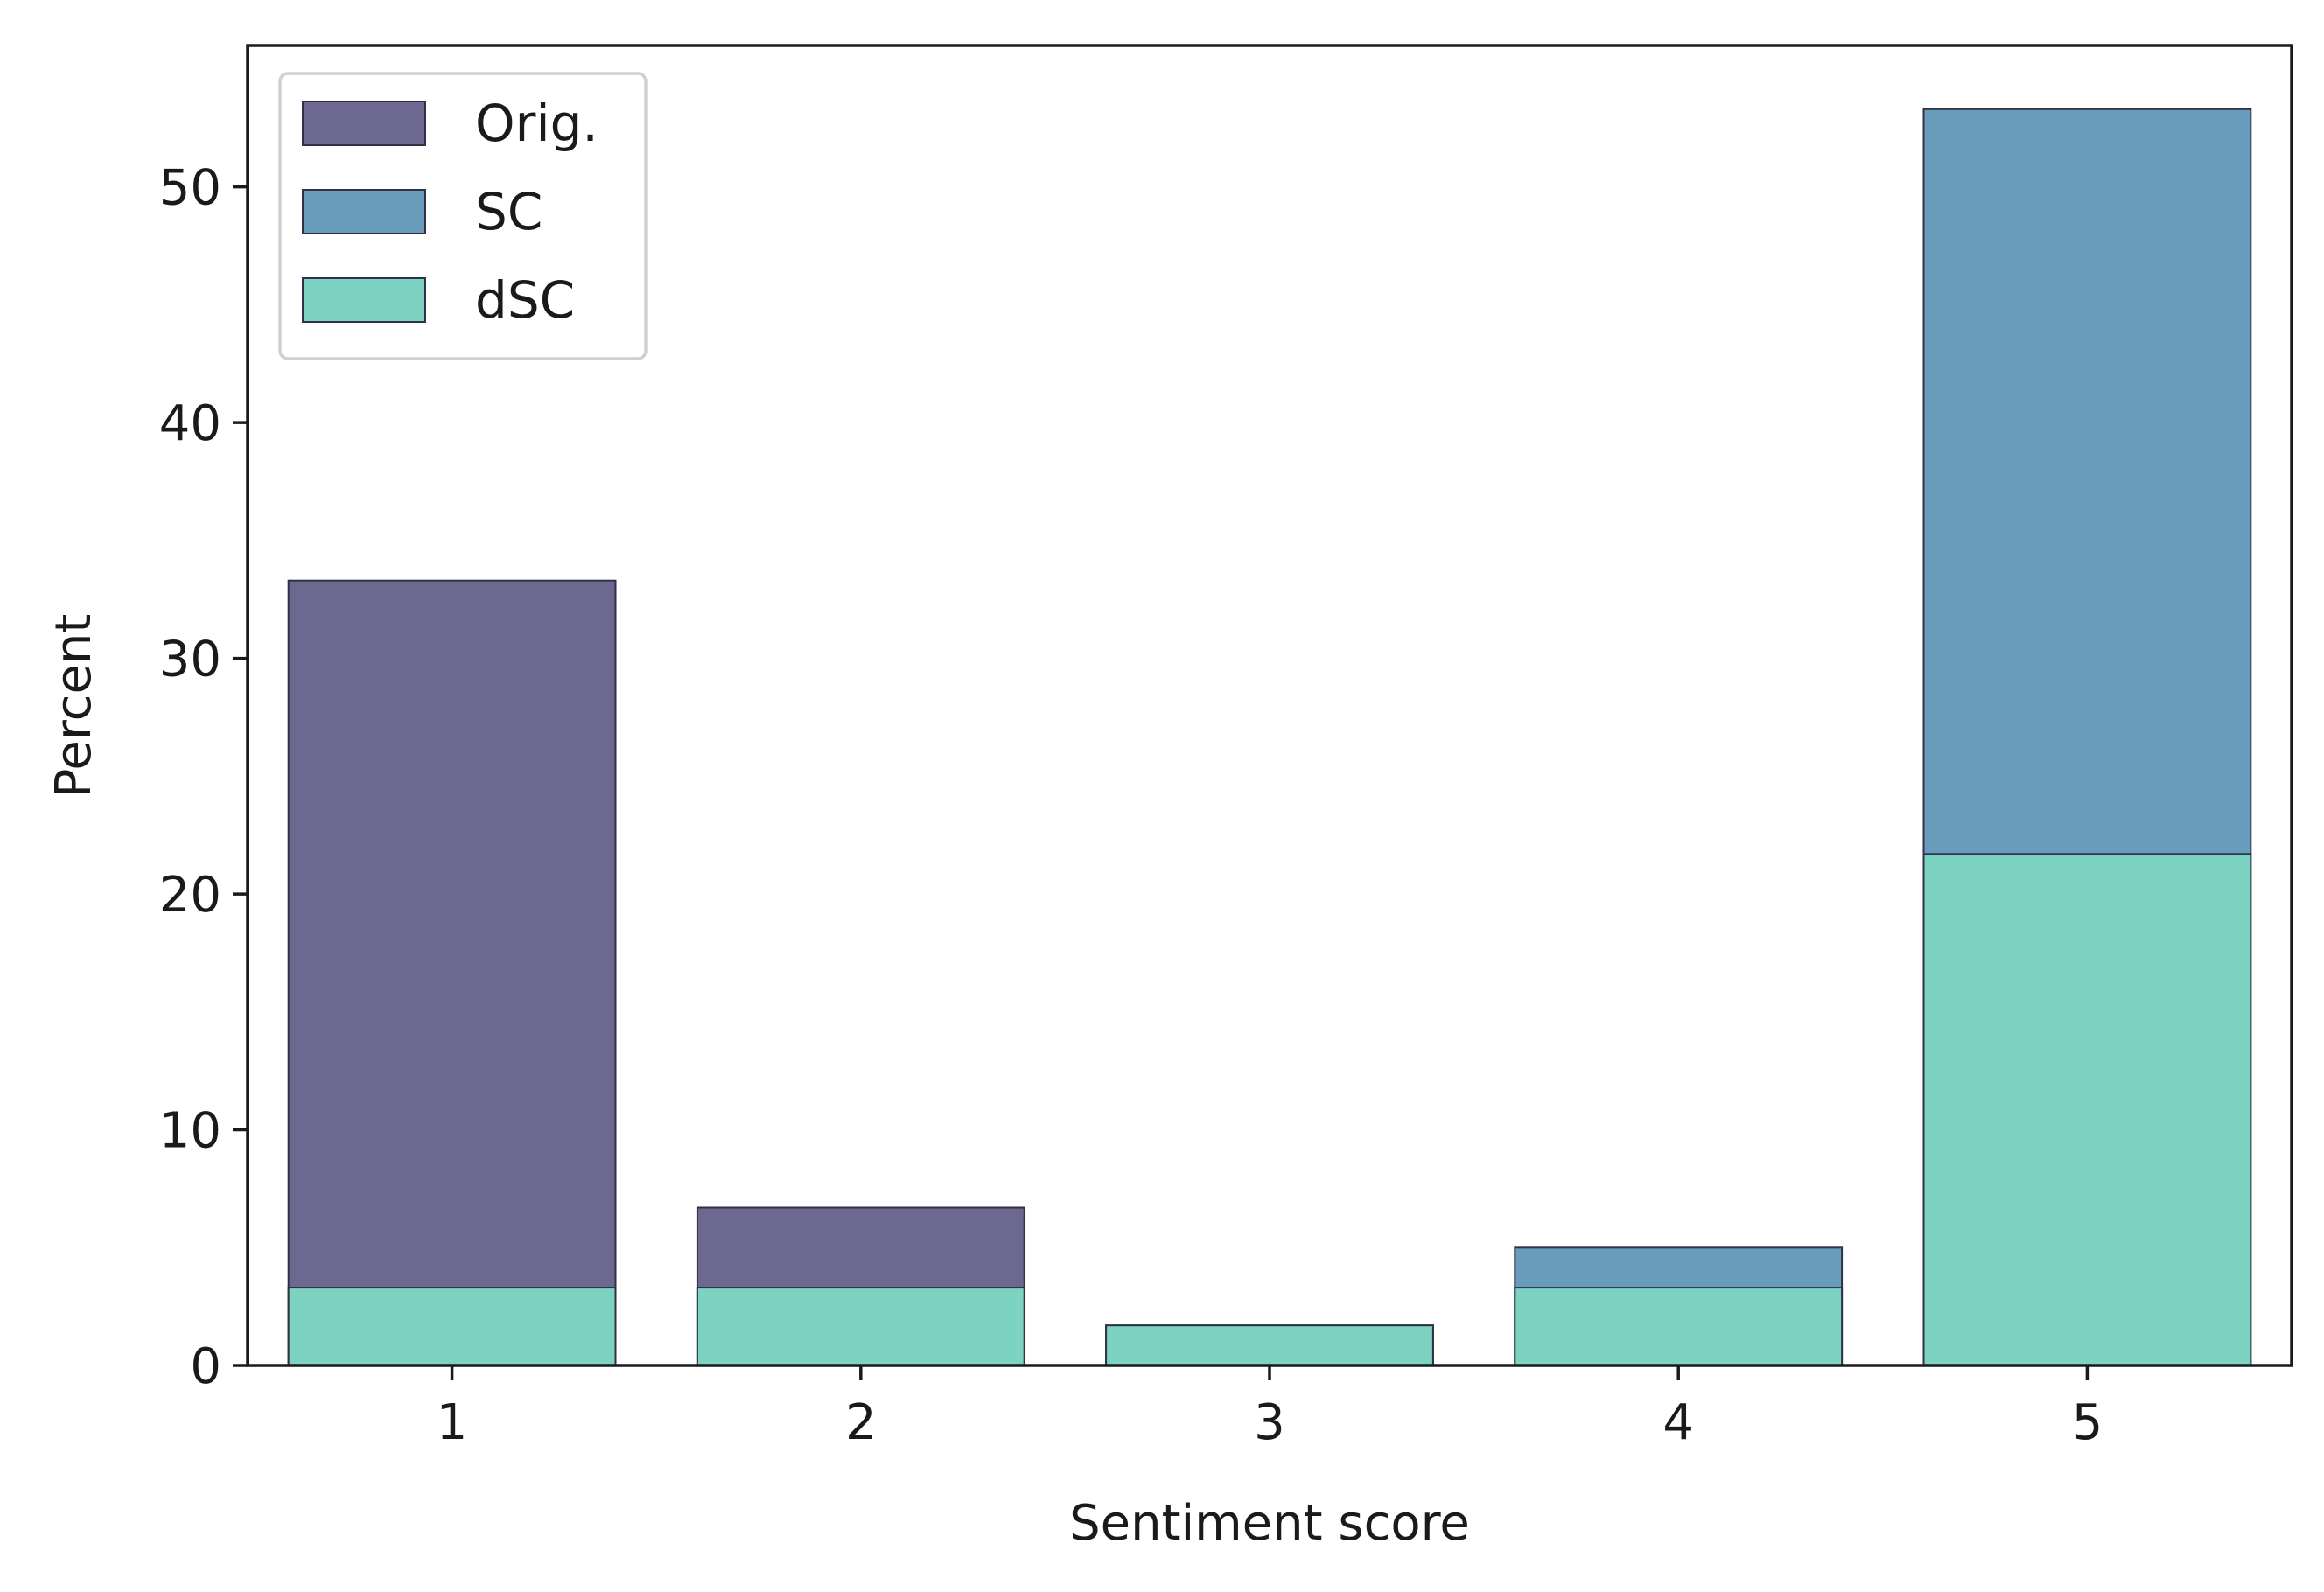 The width and height of the screenshot is (2324, 1592). I want to click on x-tick-label: 4, so click(1678, 1422).